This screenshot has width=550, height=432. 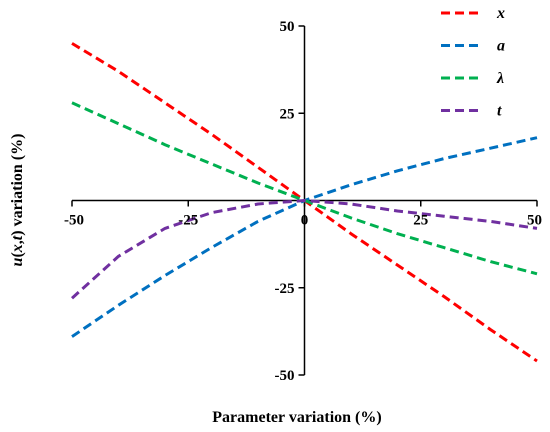 What do you see at coordinates (188, 221) in the screenshot?
I see `x-tick-label: -25` at bounding box center [188, 221].